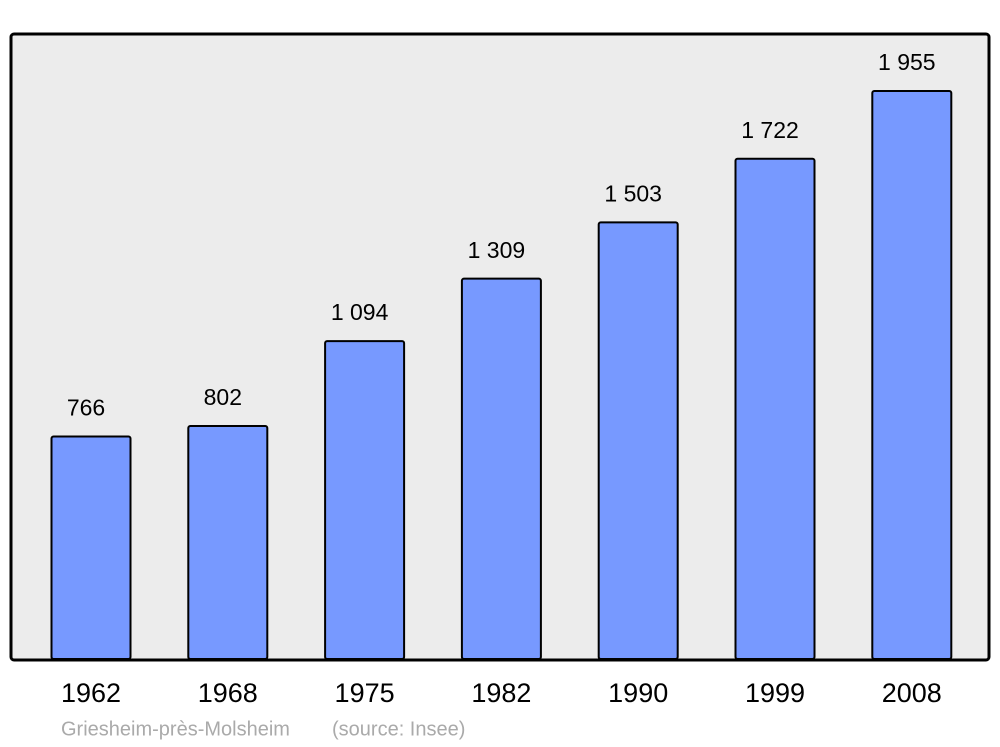 Image resolution: width=1000 pixels, height=747 pixels. I want to click on value-label: 802, so click(223, 397).